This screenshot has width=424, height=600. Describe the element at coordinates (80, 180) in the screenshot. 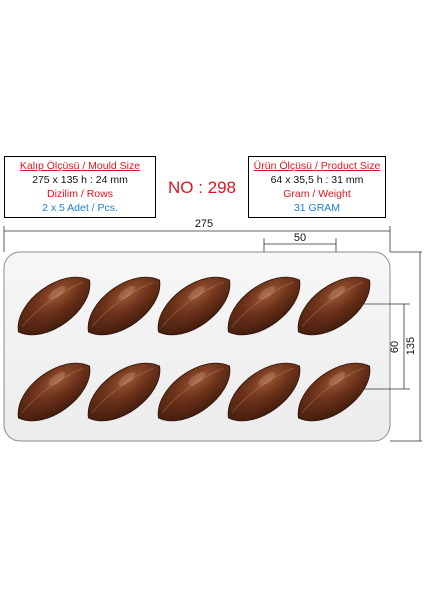

I see `mould-size-value: 275 x 135 h : 24 mm` at that location.